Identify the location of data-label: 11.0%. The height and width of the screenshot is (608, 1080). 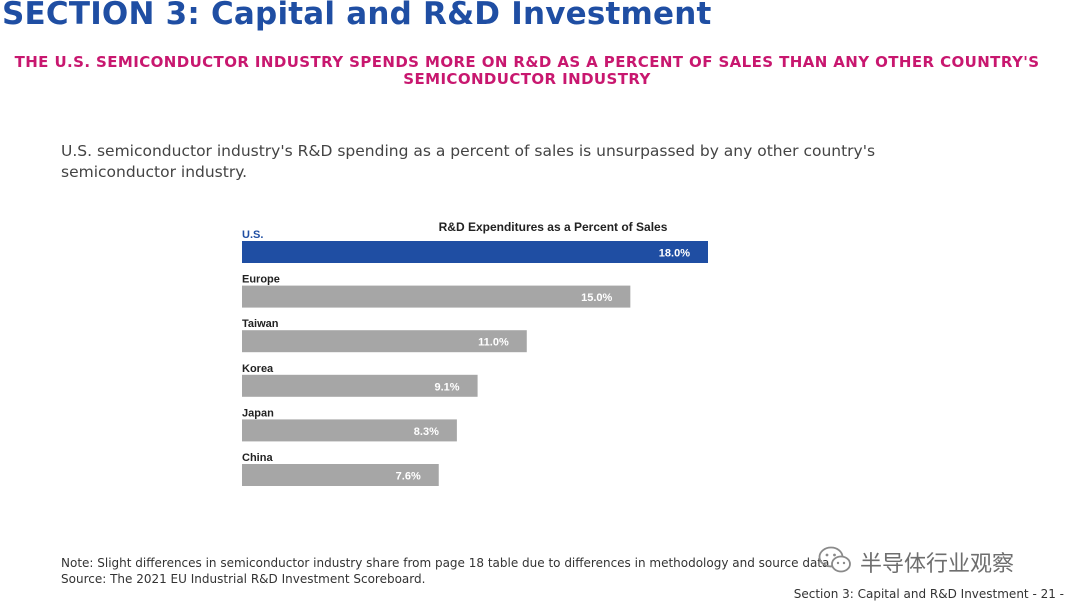
(493, 343).